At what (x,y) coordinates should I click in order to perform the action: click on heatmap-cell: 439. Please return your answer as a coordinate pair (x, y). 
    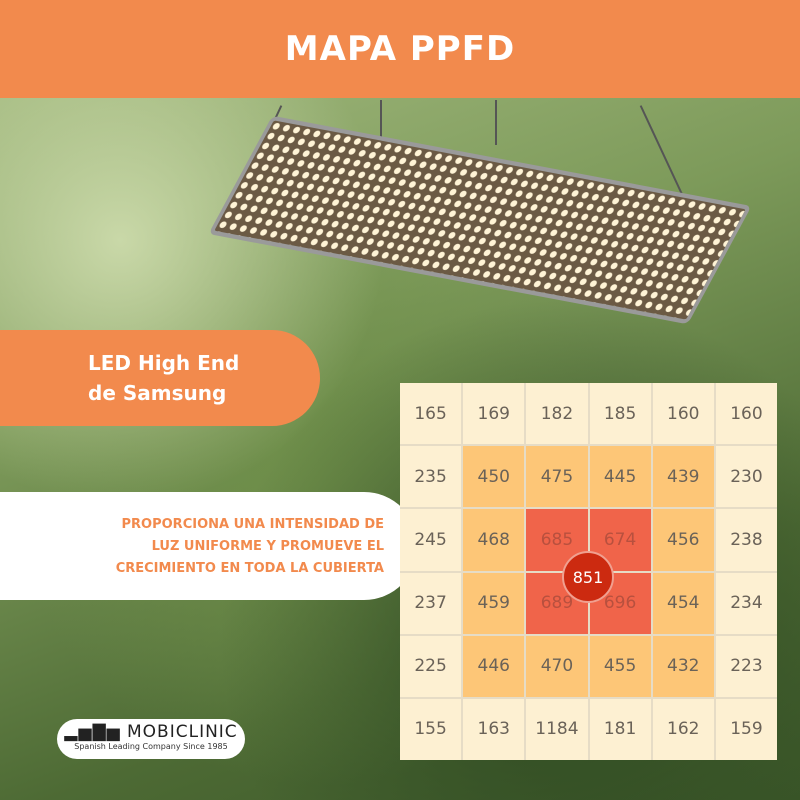
    Looking at the image, I should click on (683, 477).